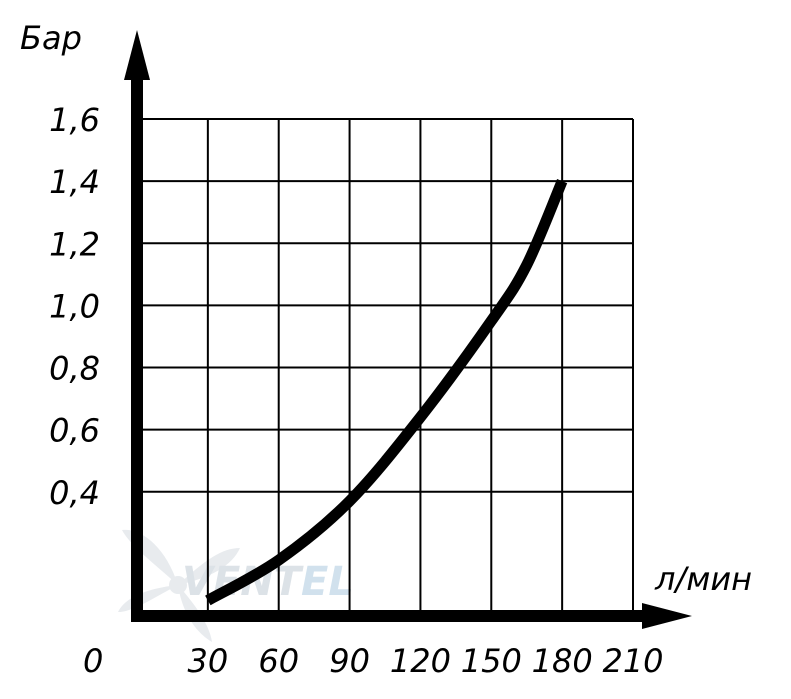  What do you see at coordinates (74, 431) in the screenshot?
I see `y-tick-label: 0,6` at bounding box center [74, 431].